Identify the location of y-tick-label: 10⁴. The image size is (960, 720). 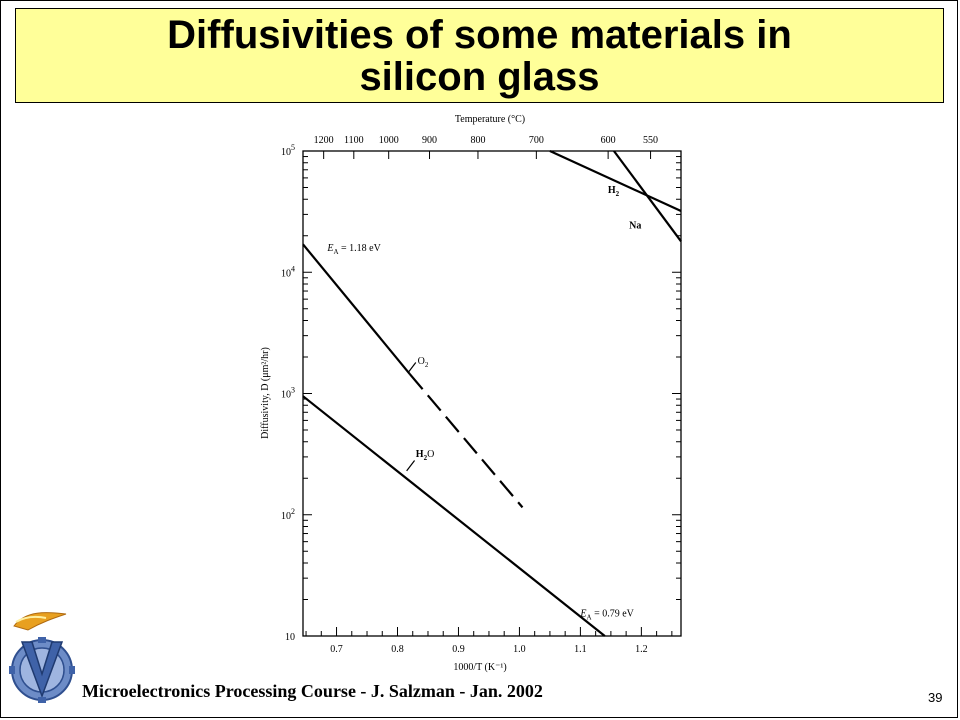
(288, 271).